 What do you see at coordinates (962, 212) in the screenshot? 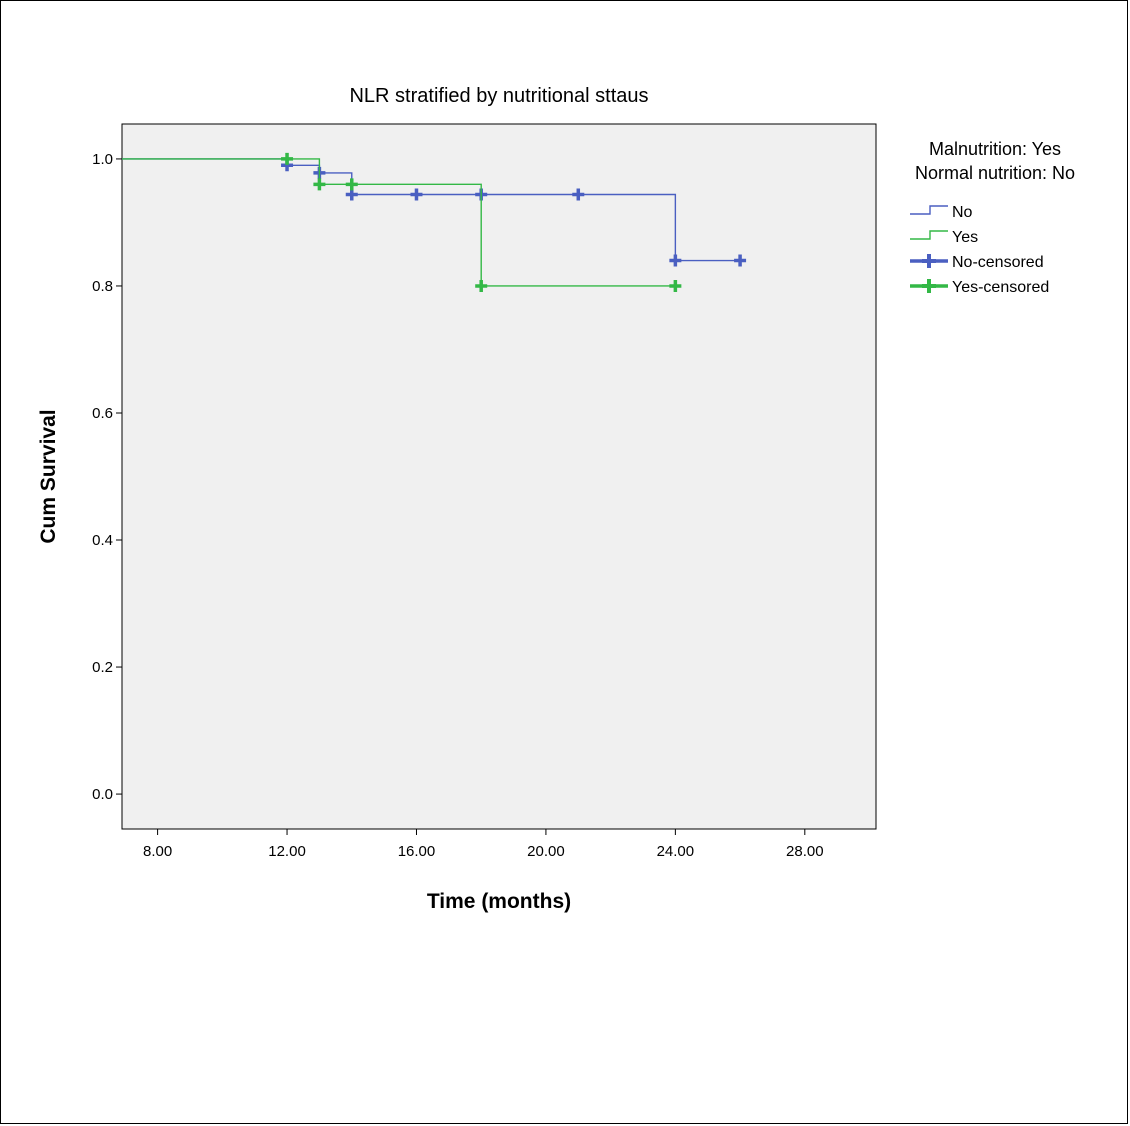
I see `legend-label-no: No` at bounding box center [962, 212].